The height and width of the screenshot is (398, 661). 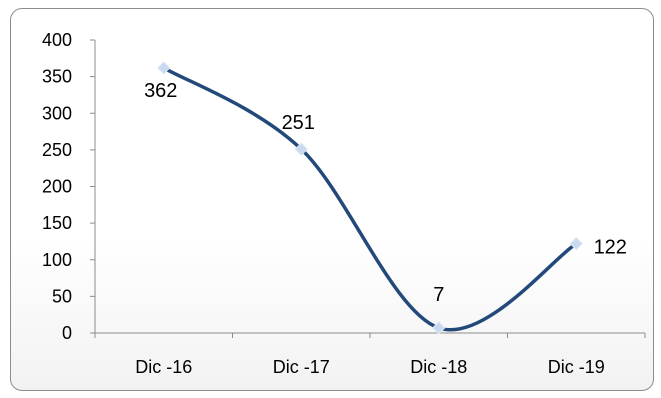 What do you see at coordinates (576, 367) in the screenshot?
I see `x-tick-label: Dic -19` at bounding box center [576, 367].